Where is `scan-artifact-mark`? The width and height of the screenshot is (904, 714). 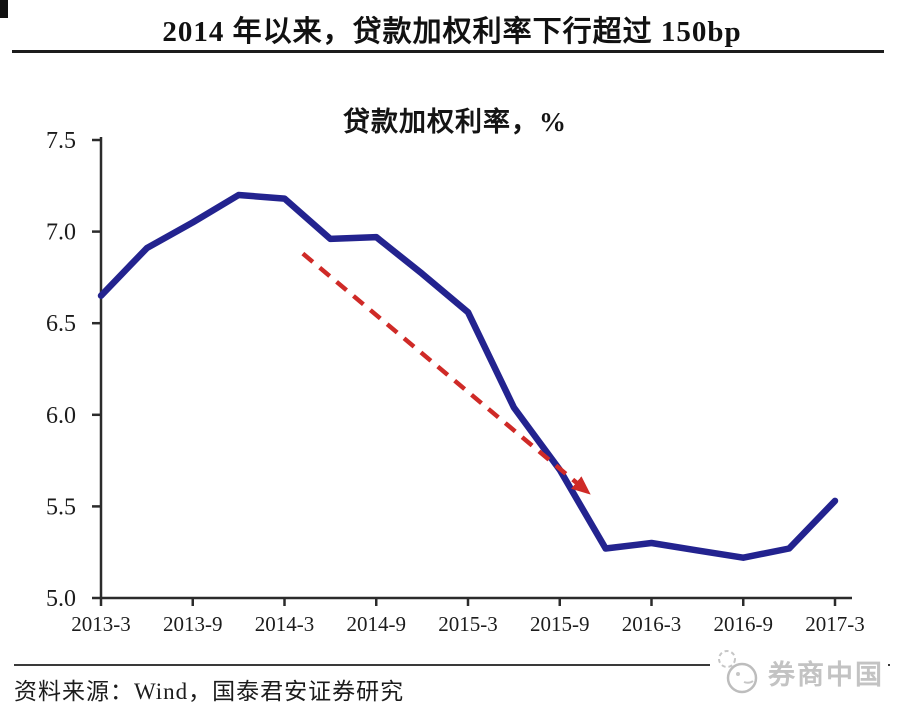 scan-artifact-mark is located at coordinates (4, 9).